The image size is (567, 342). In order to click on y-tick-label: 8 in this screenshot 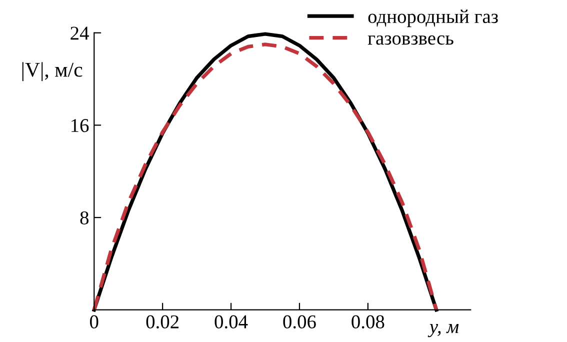, I will do `click(84, 217)`.